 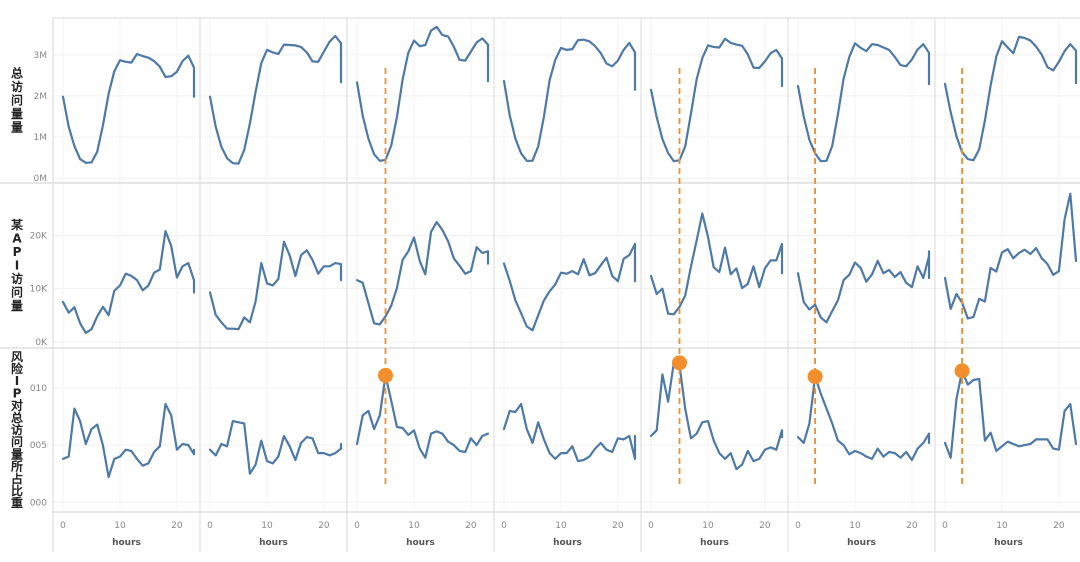 I want to click on y-tick-label: 20K, so click(x=39, y=236).